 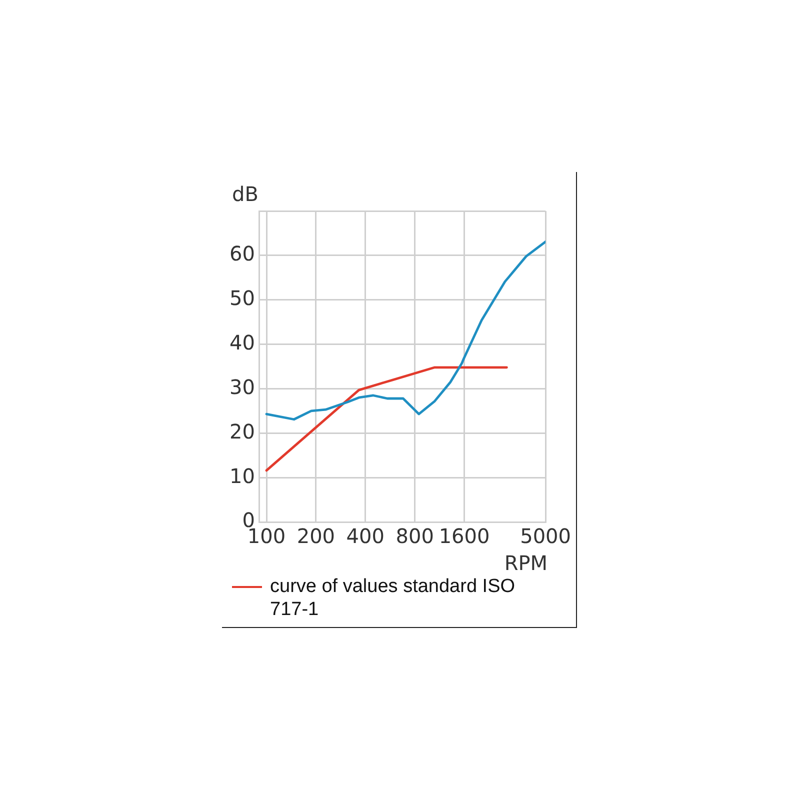 What do you see at coordinates (242, 431) in the screenshot?
I see `y-tick-label: 20` at bounding box center [242, 431].